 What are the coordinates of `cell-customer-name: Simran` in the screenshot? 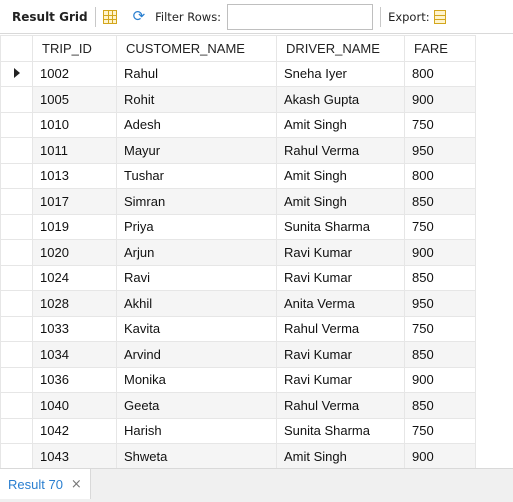 It's located at (196, 201).